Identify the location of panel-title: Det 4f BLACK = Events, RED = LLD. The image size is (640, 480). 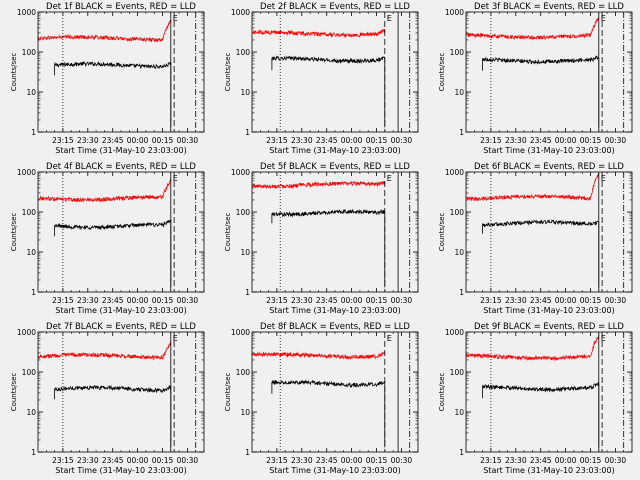
(121, 167).